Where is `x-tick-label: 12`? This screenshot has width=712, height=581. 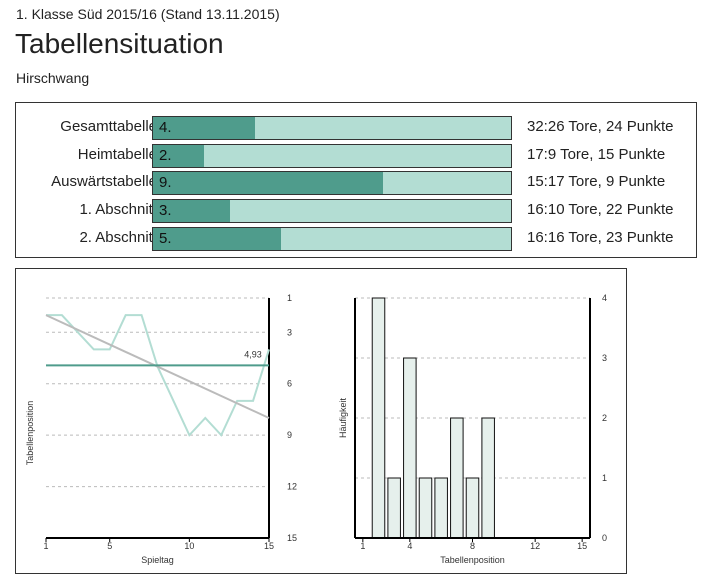 x-tick-label: 12 is located at coordinates (535, 546).